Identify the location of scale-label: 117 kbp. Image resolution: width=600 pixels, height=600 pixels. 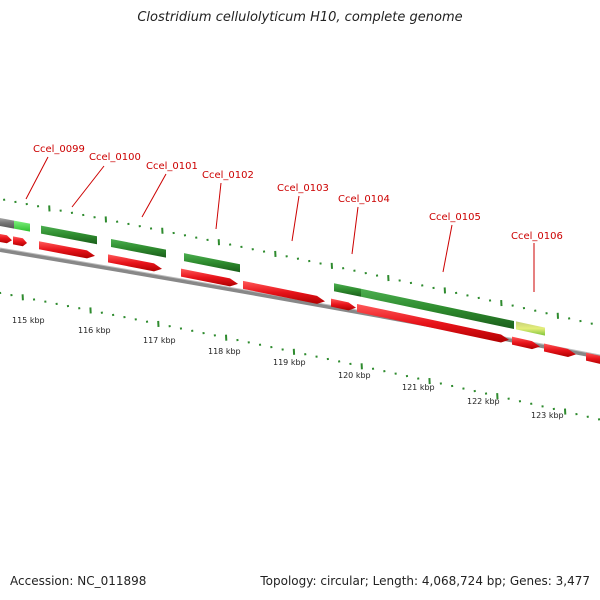
(159, 340).